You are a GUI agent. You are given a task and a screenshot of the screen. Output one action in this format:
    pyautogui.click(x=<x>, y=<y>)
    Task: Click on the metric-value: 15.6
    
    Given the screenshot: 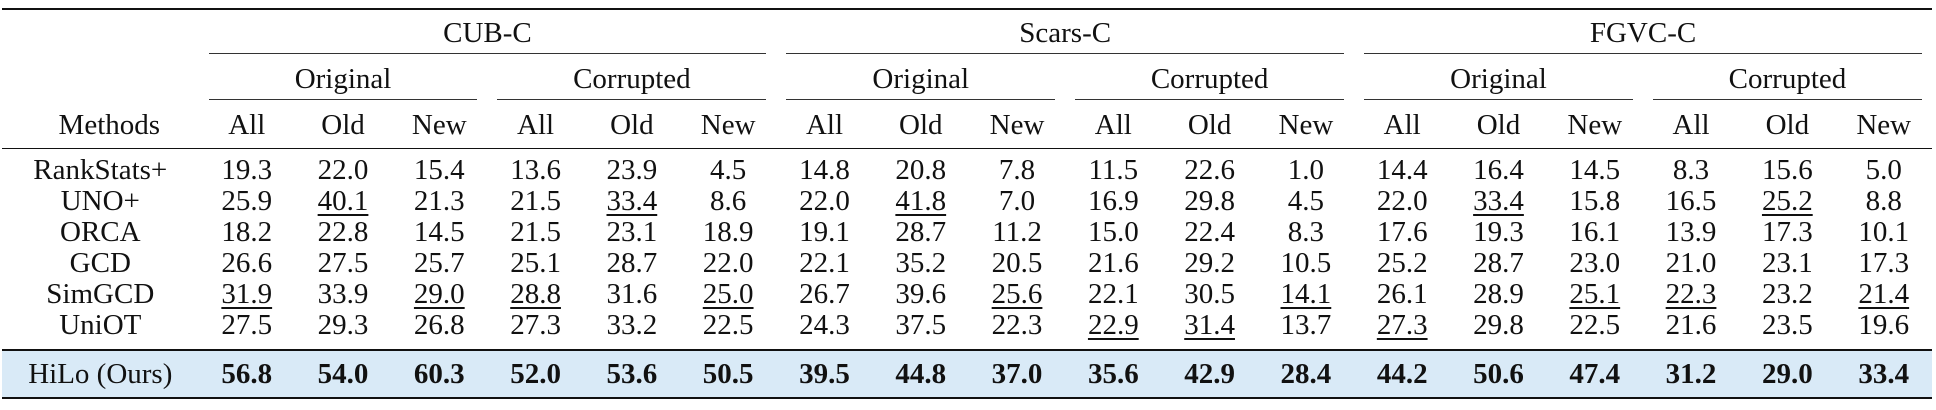 What is the action you would take?
    pyautogui.click(x=1787, y=170)
    